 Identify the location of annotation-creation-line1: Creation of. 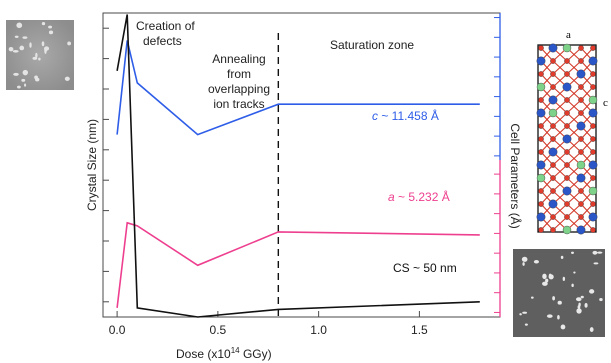
(165, 26).